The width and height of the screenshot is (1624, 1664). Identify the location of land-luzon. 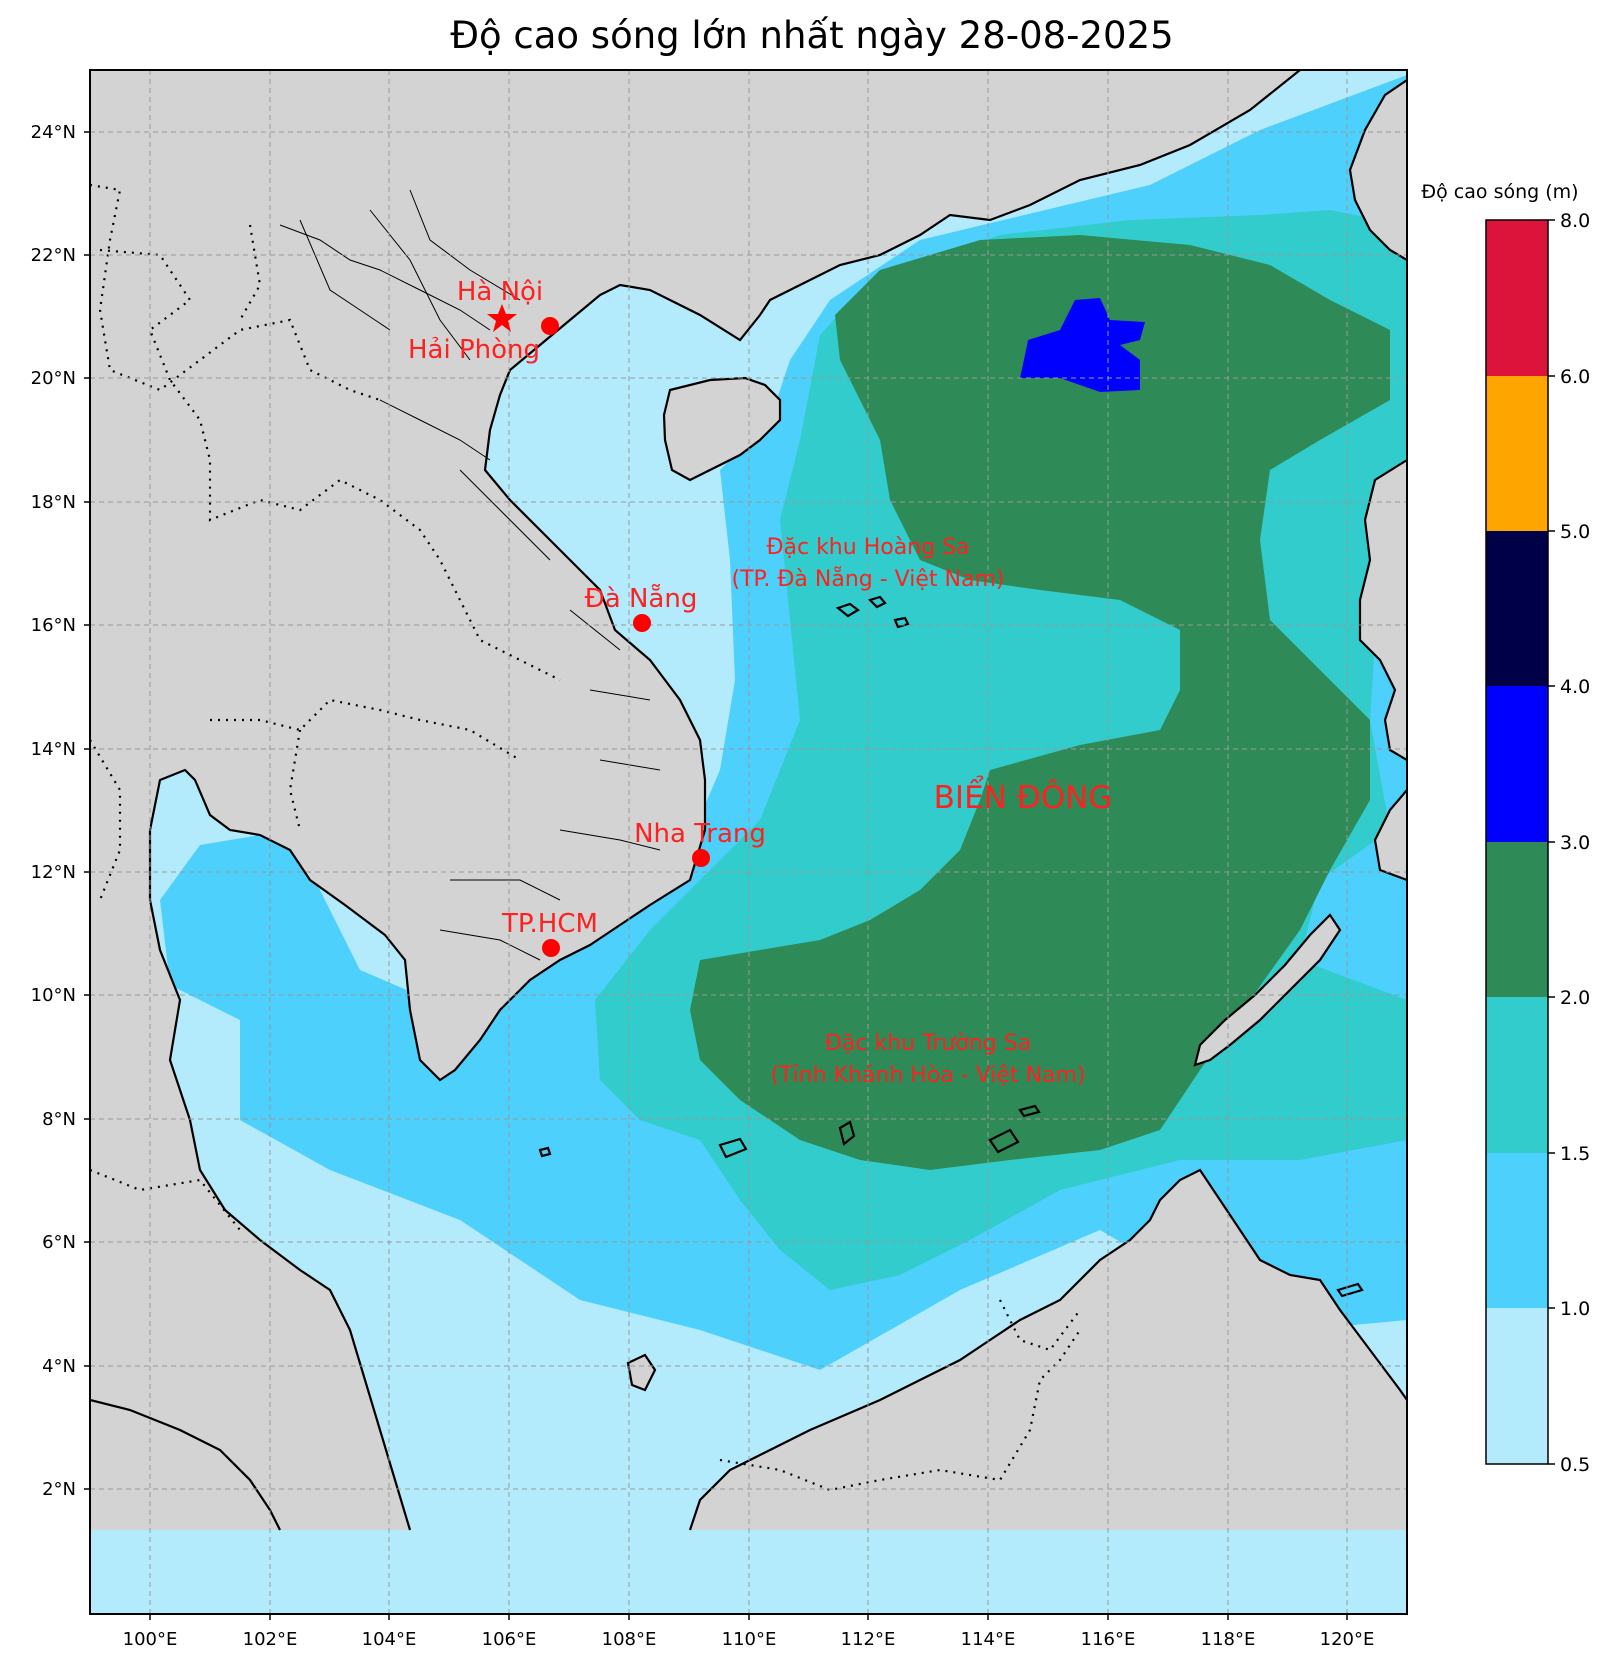
(1383, 610).